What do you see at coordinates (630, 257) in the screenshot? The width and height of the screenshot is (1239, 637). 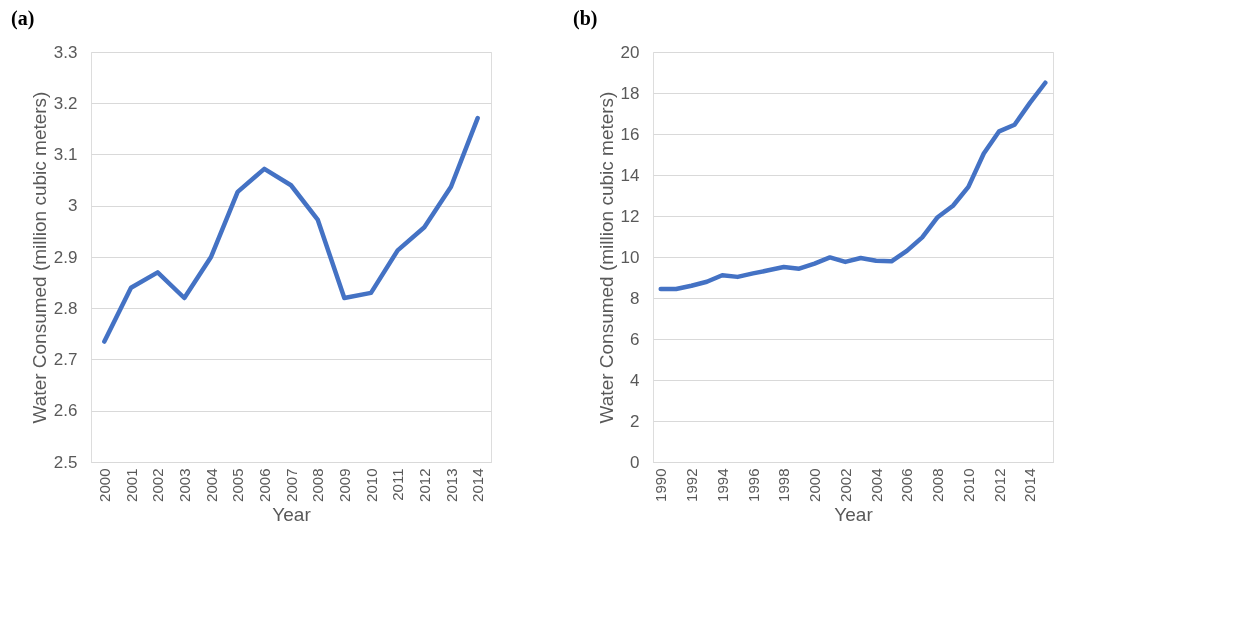 I see `y-tick-label: 10` at bounding box center [630, 257].